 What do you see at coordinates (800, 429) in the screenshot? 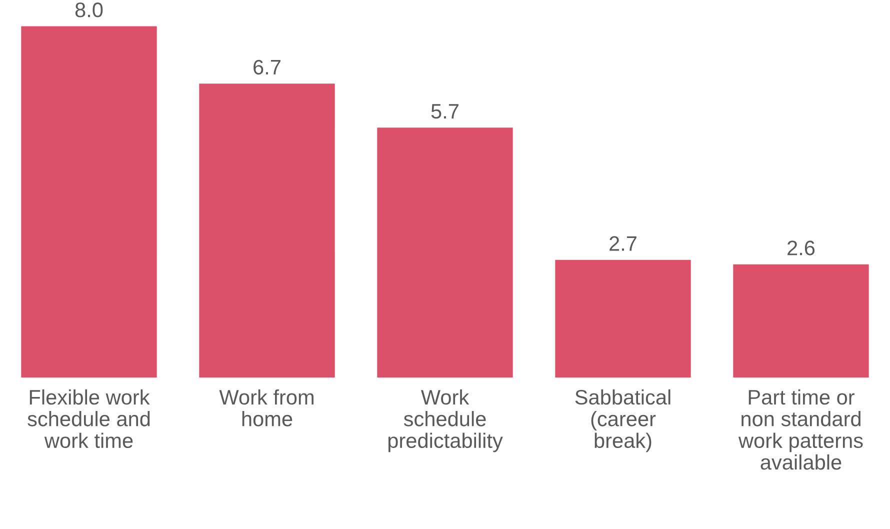
I see `x-tick-label: Part time or non standard work patterns available` at bounding box center [800, 429].